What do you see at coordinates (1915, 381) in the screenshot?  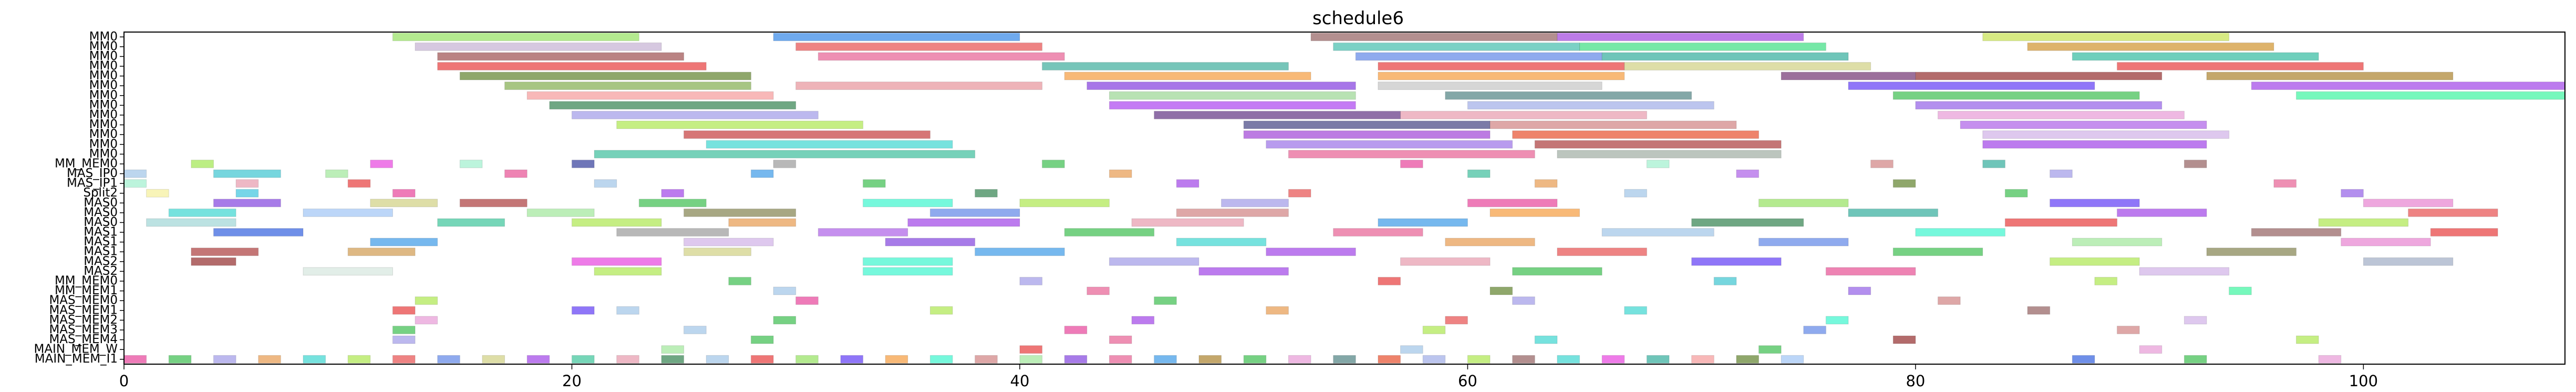 I see `x-tick-label: 80` at bounding box center [1915, 381].